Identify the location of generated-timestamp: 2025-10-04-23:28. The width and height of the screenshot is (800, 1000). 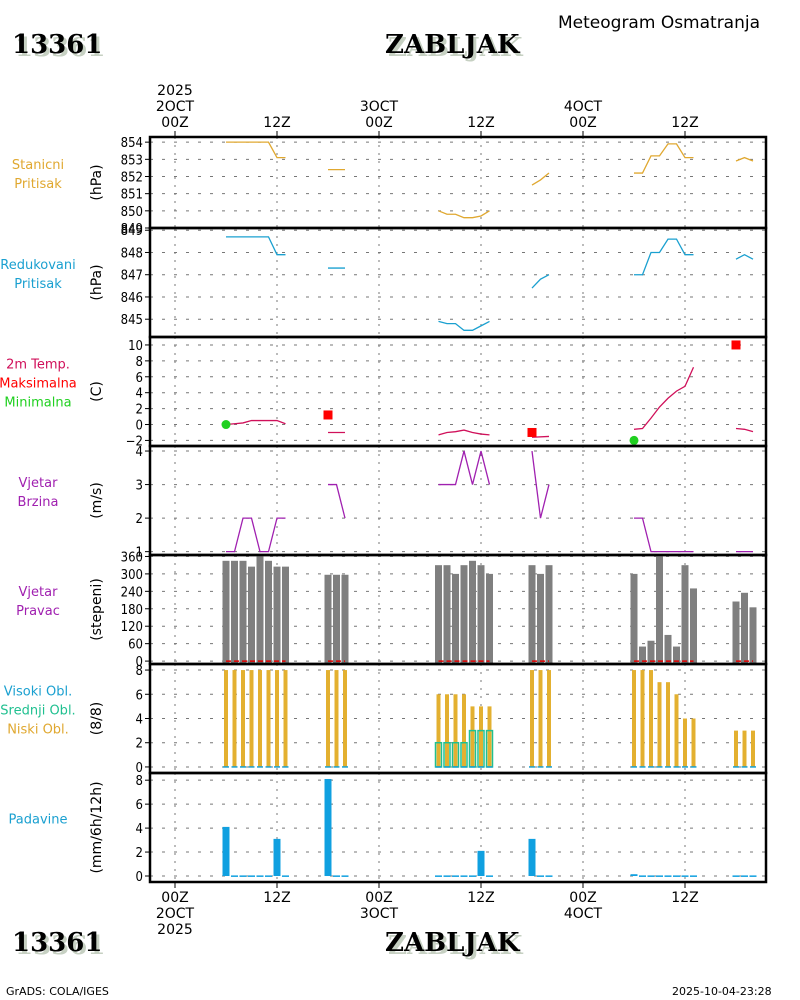
(722, 991).